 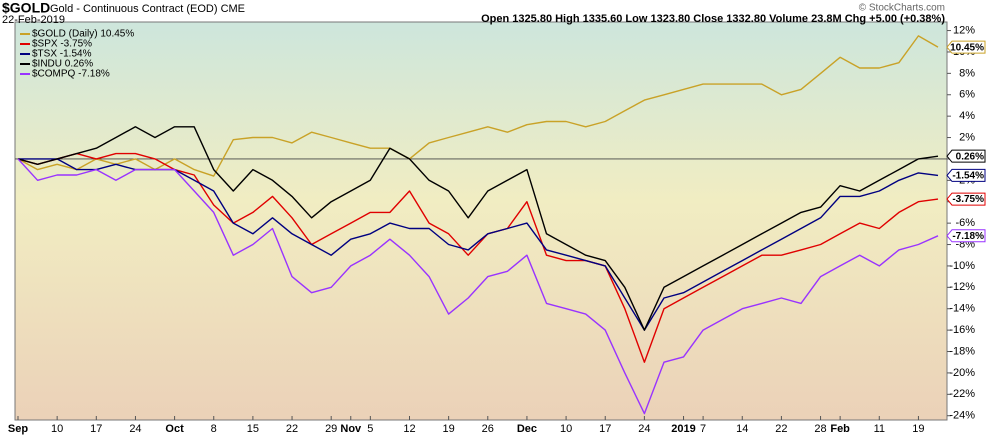 I want to click on x-tick-label: 14, so click(x=742, y=429).